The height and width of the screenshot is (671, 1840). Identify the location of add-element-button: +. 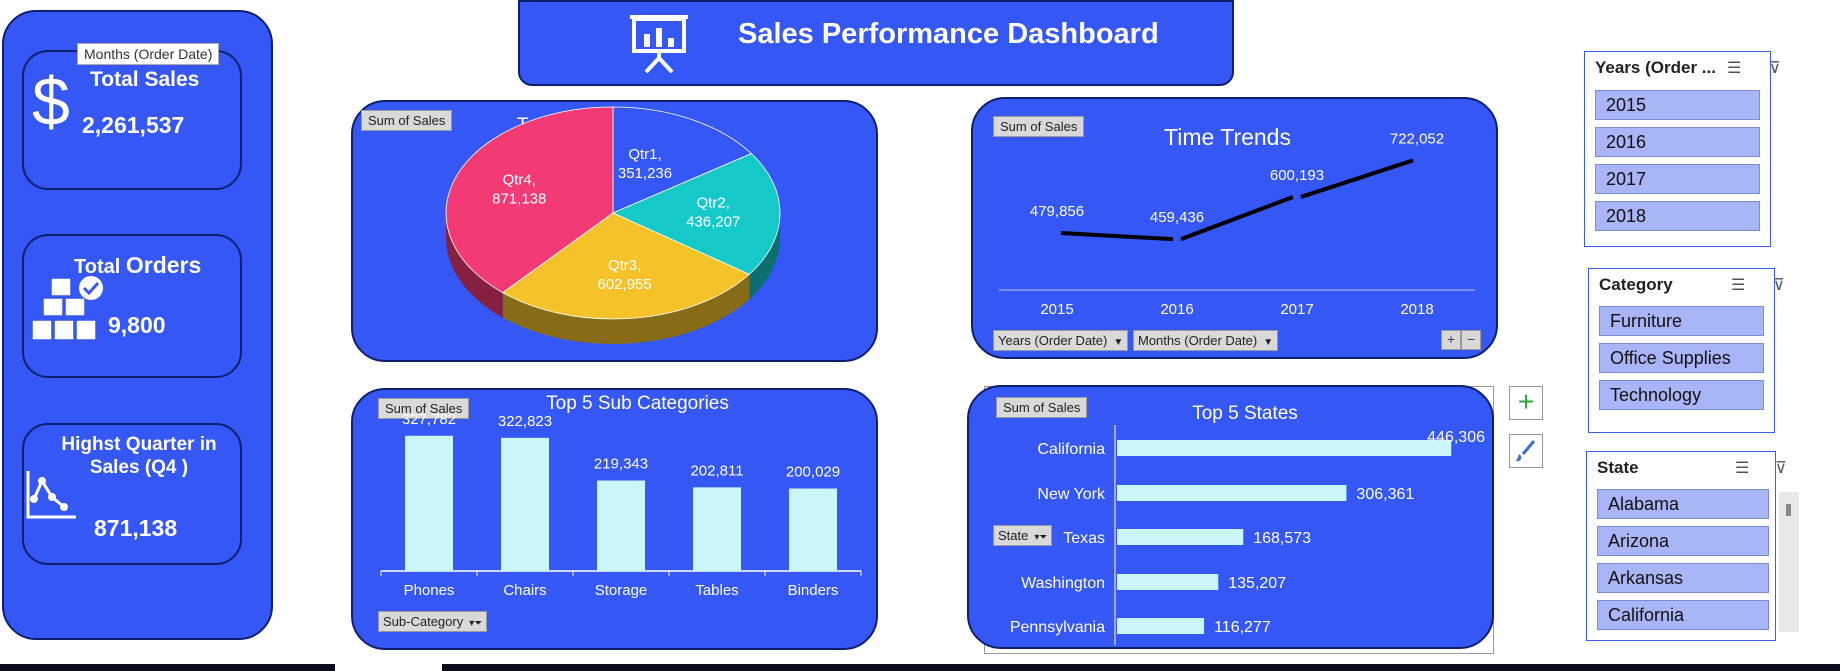
(1526, 403).